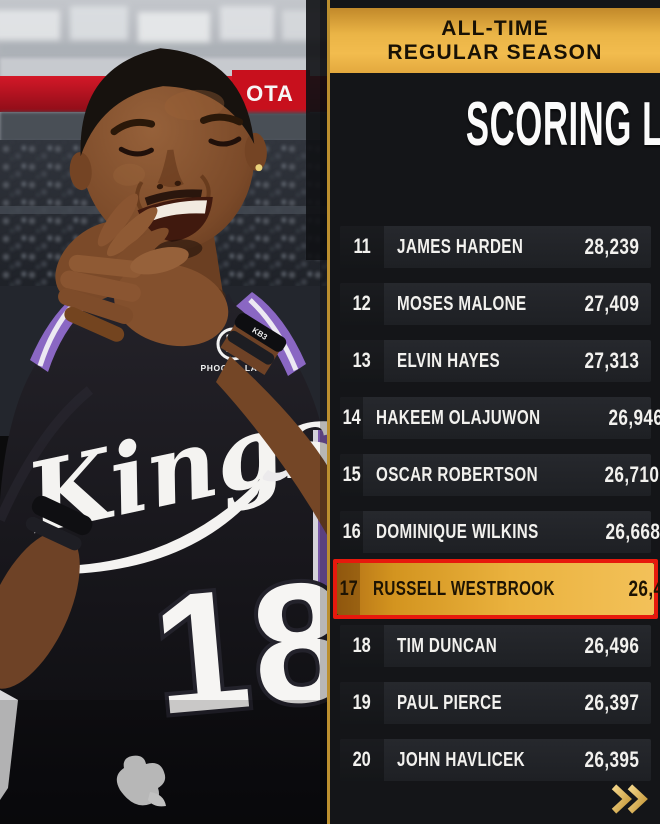  Describe the element at coordinates (283, 468) in the screenshot. I see `nike-swoosh-icon` at that location.